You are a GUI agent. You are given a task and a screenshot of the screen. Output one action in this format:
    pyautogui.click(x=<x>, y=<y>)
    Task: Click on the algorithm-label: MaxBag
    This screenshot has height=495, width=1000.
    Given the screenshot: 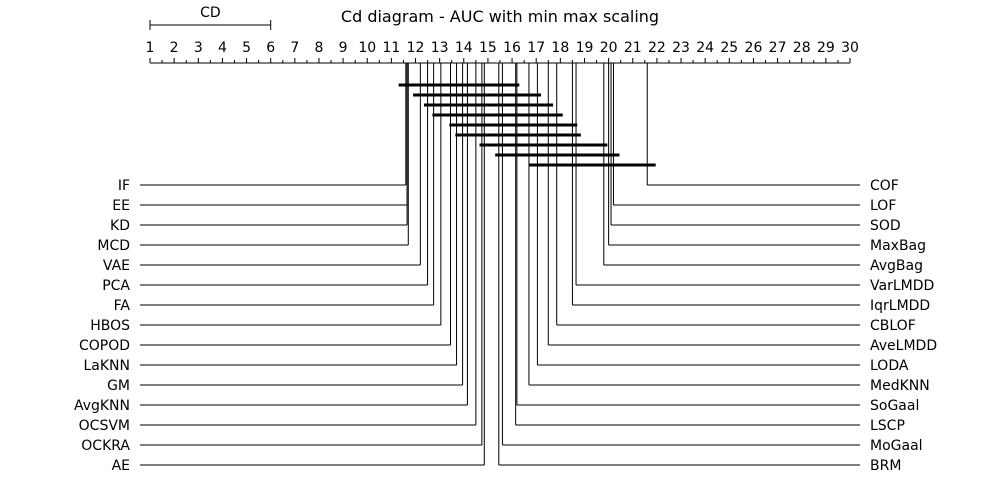 What is the action you would take?
    pyautogui.click(x=898, y=246)
    